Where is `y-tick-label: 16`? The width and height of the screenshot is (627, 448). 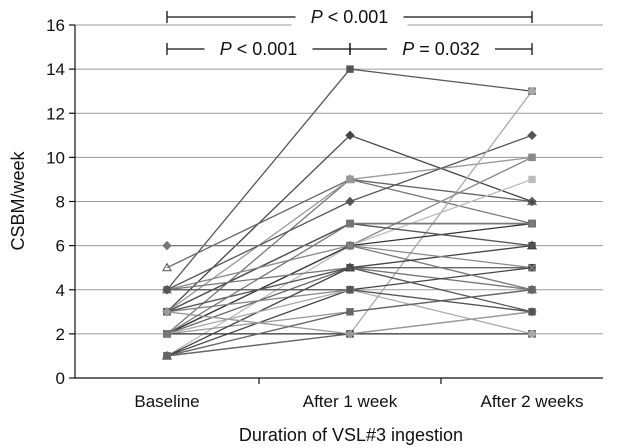
y-tick-label: 16 is located at coordinates (55, 25).